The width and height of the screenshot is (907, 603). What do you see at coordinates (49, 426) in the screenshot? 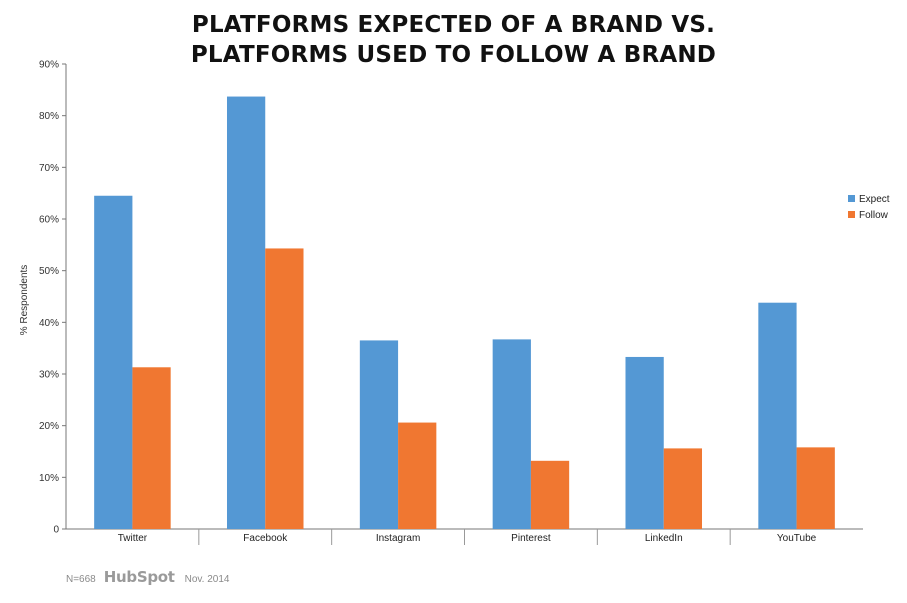
I see `y-tick-label: 20%` at bounding box center [49, 426].